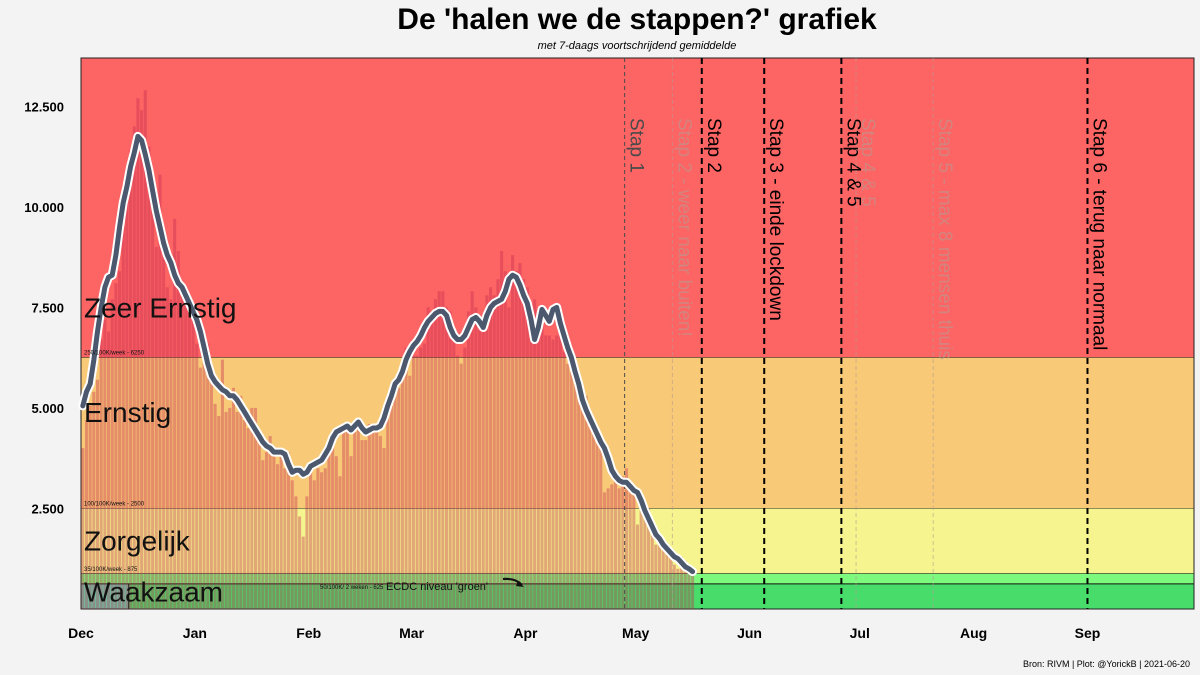  Describe the element at coordinates (1088, 633) in the screenshot. I see `x-tick-label: Sep` at that location.